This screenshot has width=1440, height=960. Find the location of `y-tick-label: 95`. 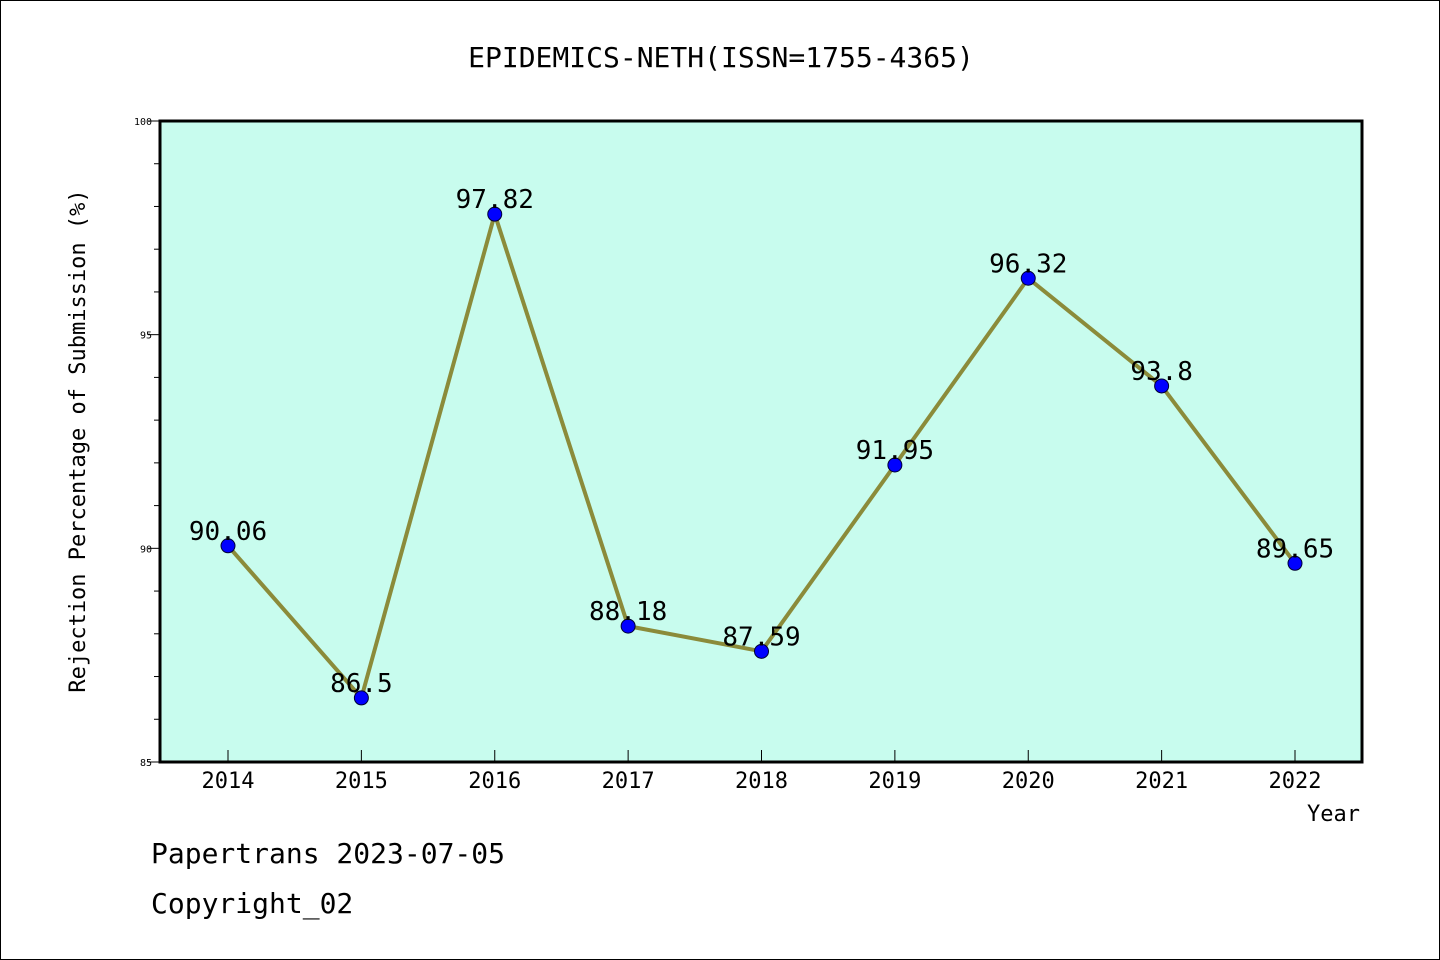

y-tick-label: 95 is located at coordinates (146, 336).